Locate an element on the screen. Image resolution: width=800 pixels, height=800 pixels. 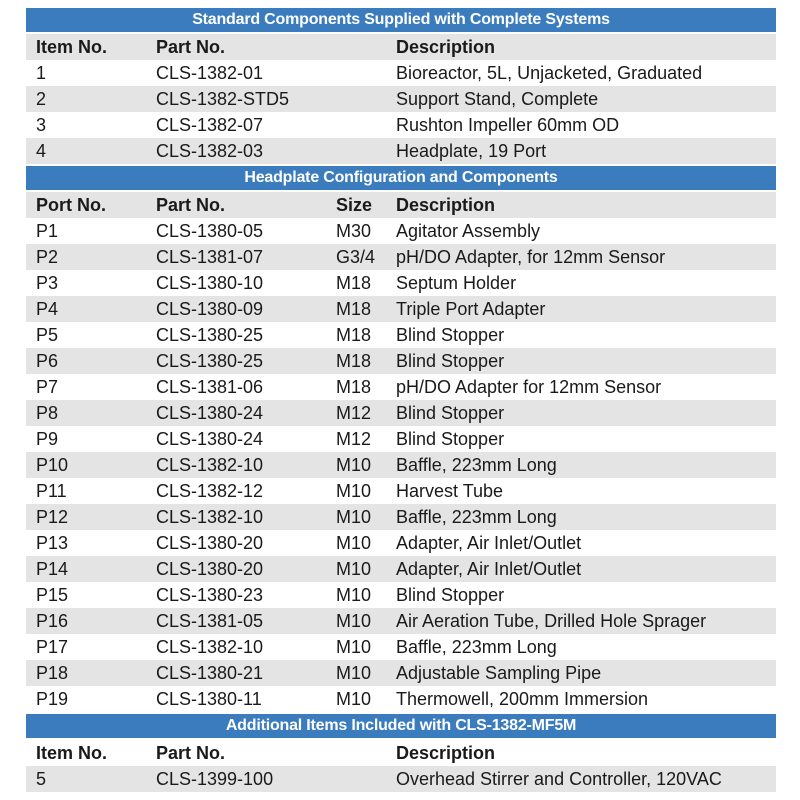
table-cell: Overhead Stirrer and Controller, 120VAC is located at coordinates (581, 779).